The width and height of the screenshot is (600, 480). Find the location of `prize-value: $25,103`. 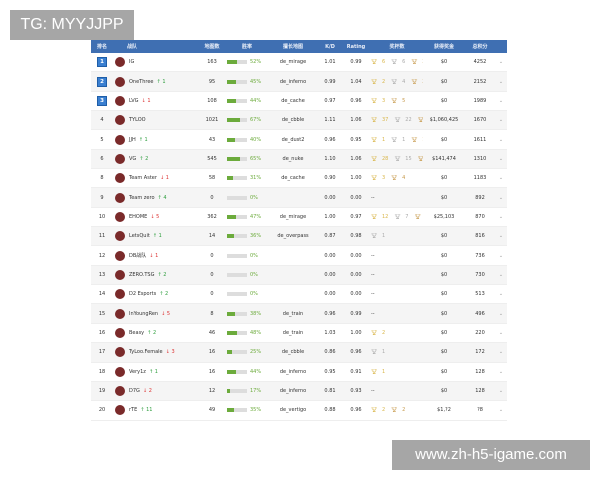

prize-value: $25,103 is located at coordinates (444, 216).